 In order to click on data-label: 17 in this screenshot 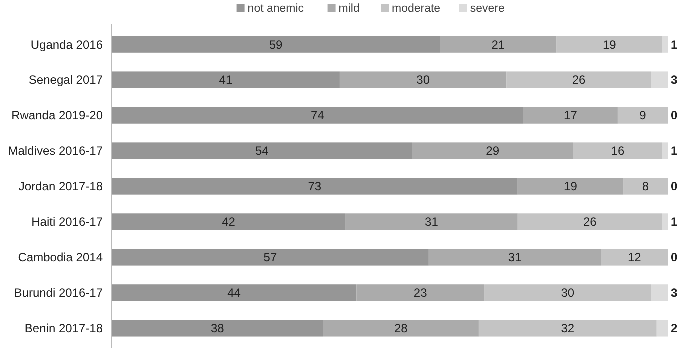, I will do `click(571, 115)`.